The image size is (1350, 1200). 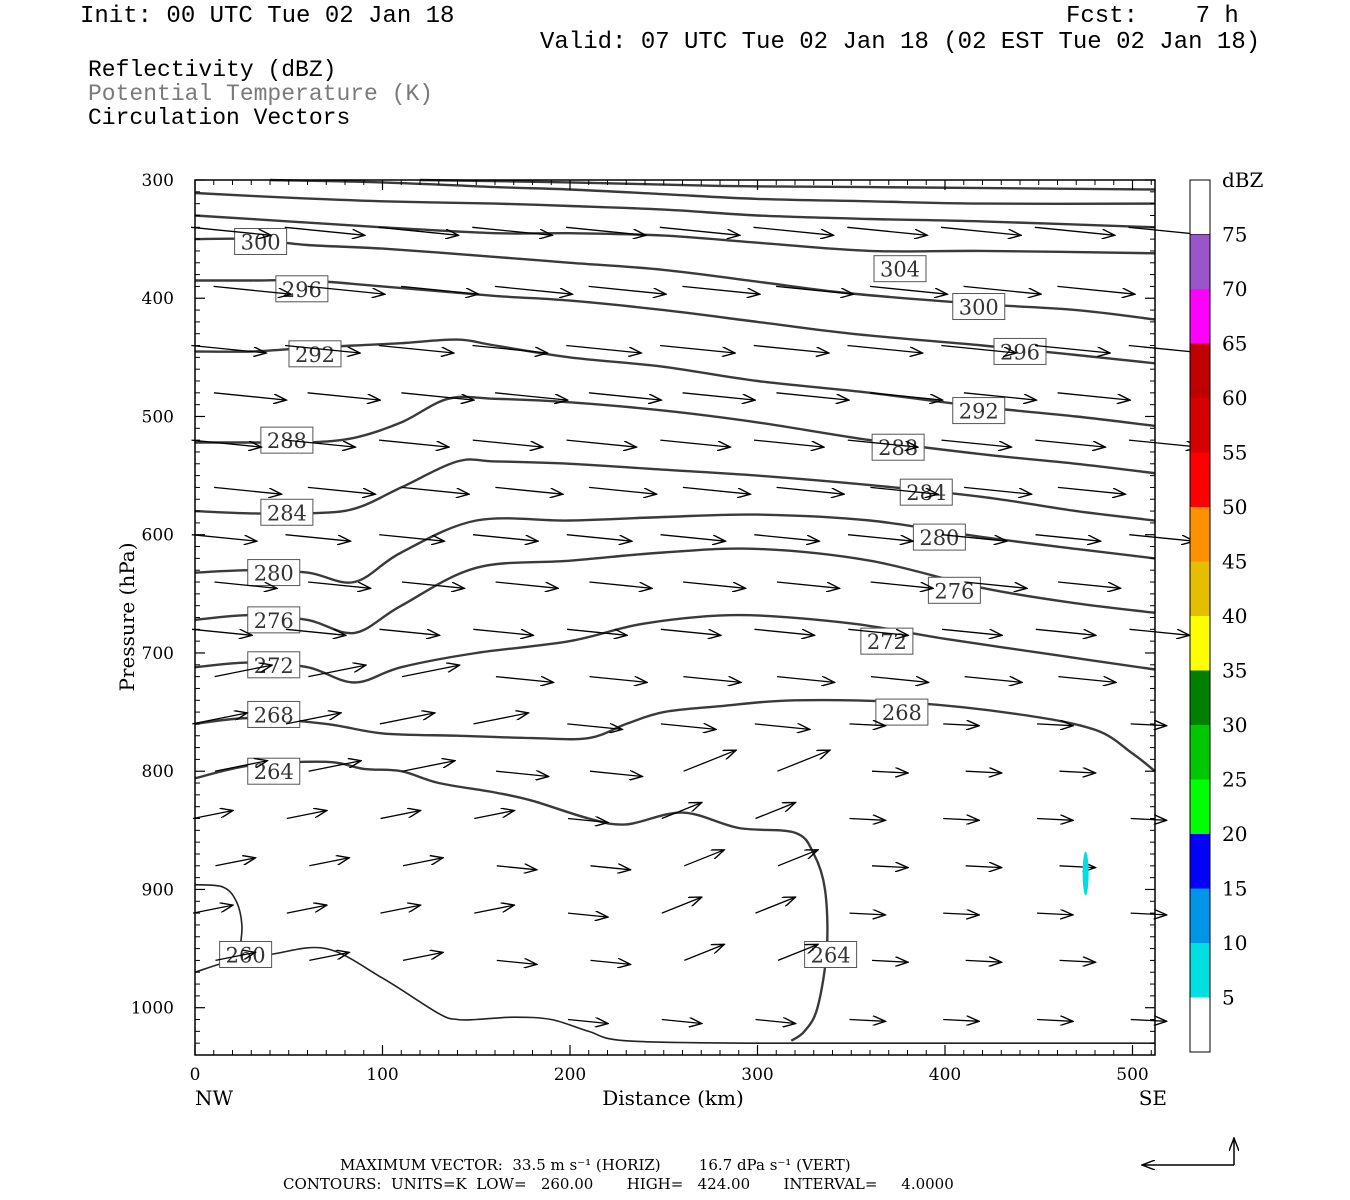 What do you see at coordinates (1153, 1098) in the screenshot?
I see `x-right-end-label: SE` at bounding box center [1153, 1098].